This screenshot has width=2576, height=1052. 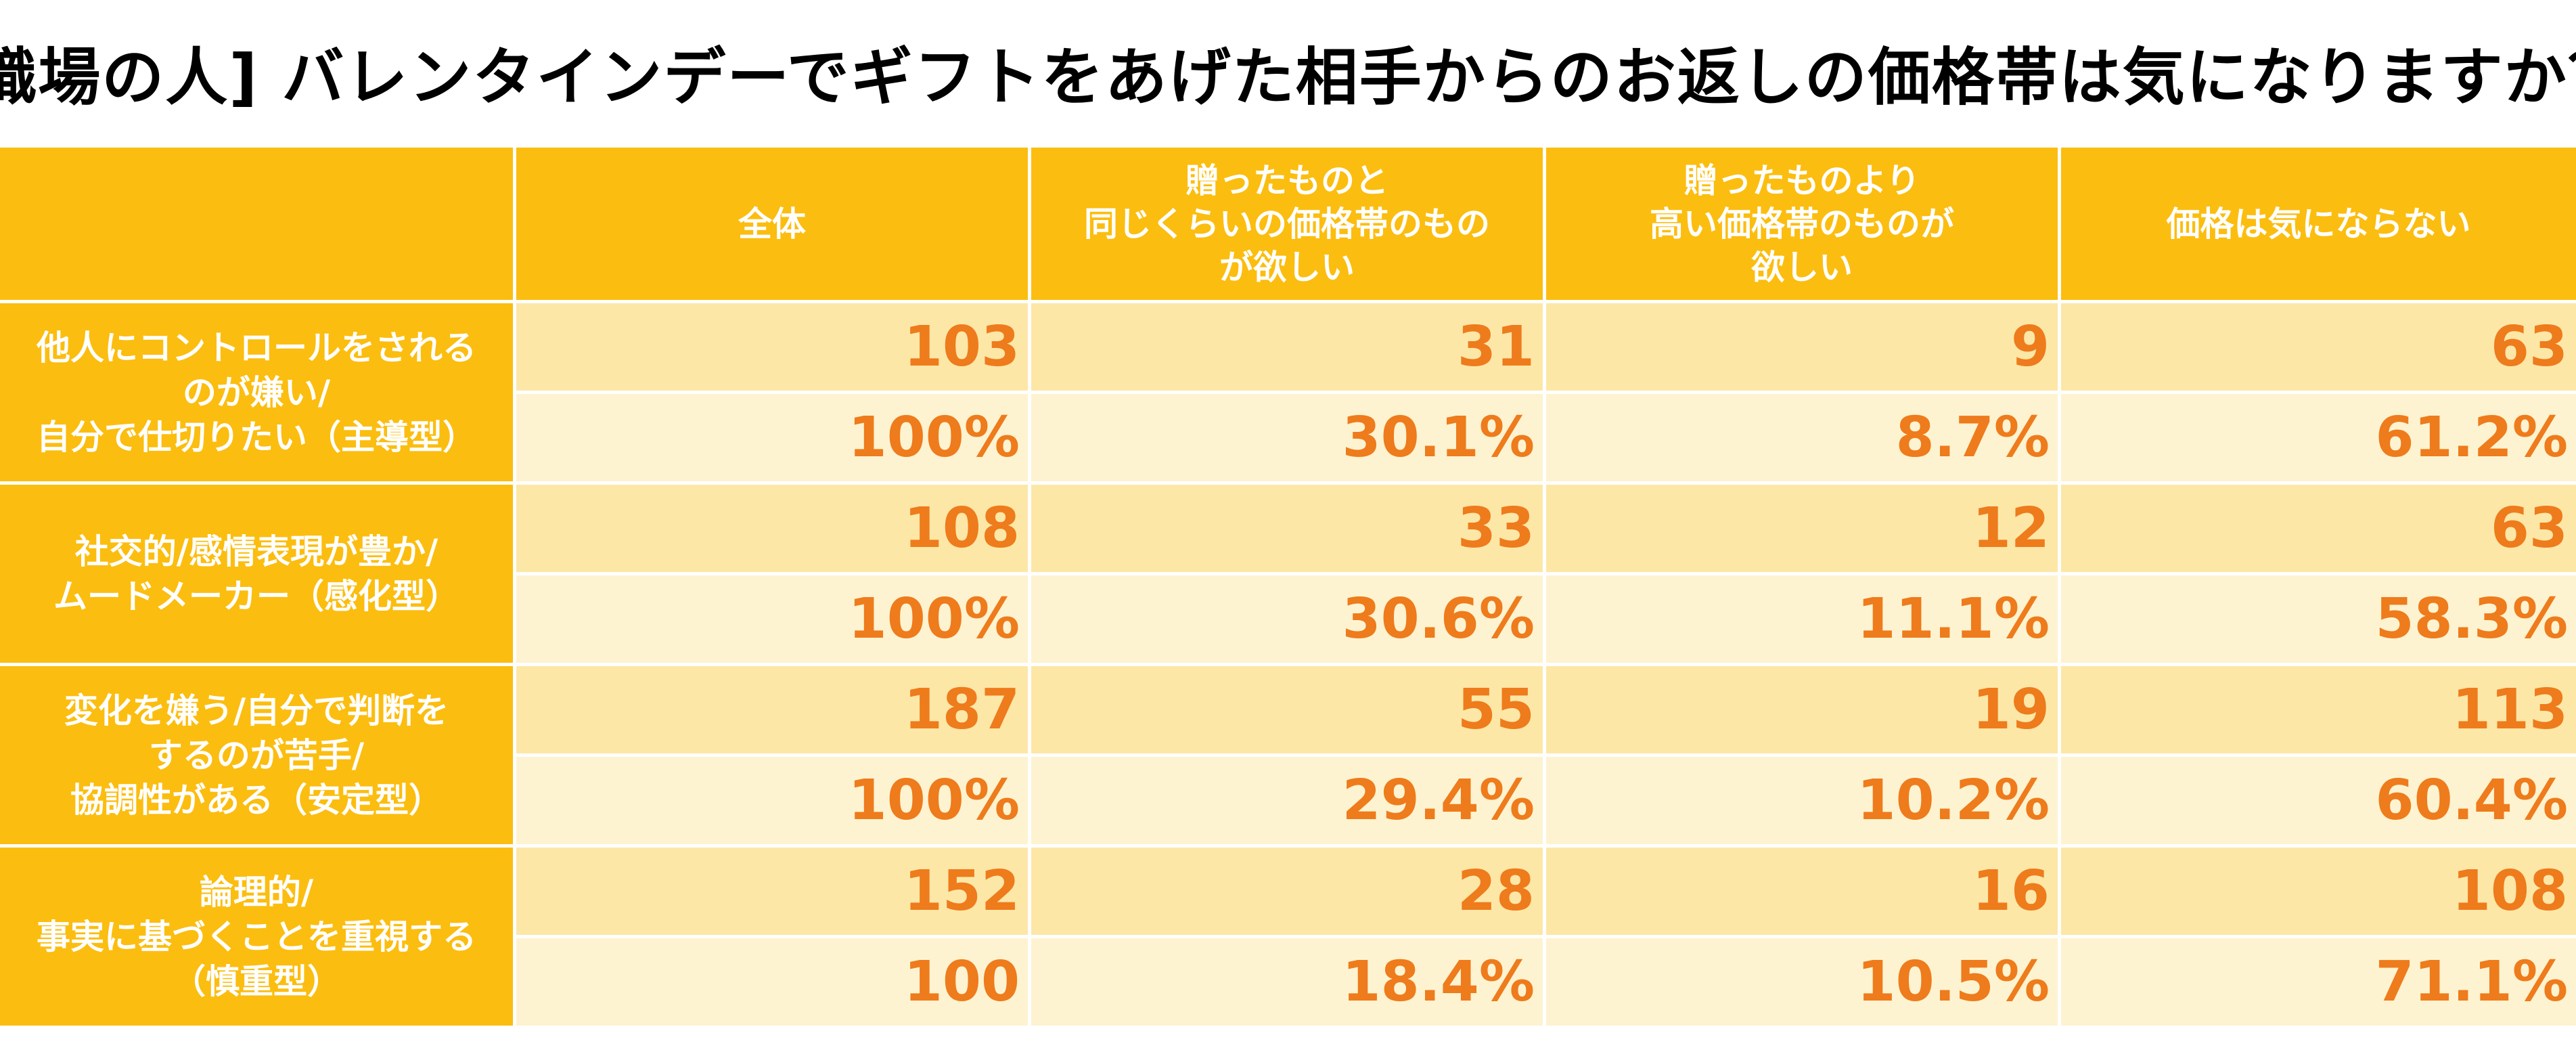 What do you see at coordinates (1288, 348) in the screenshot?
I see `count-cell: 31` at bounding box center [1288, 348].